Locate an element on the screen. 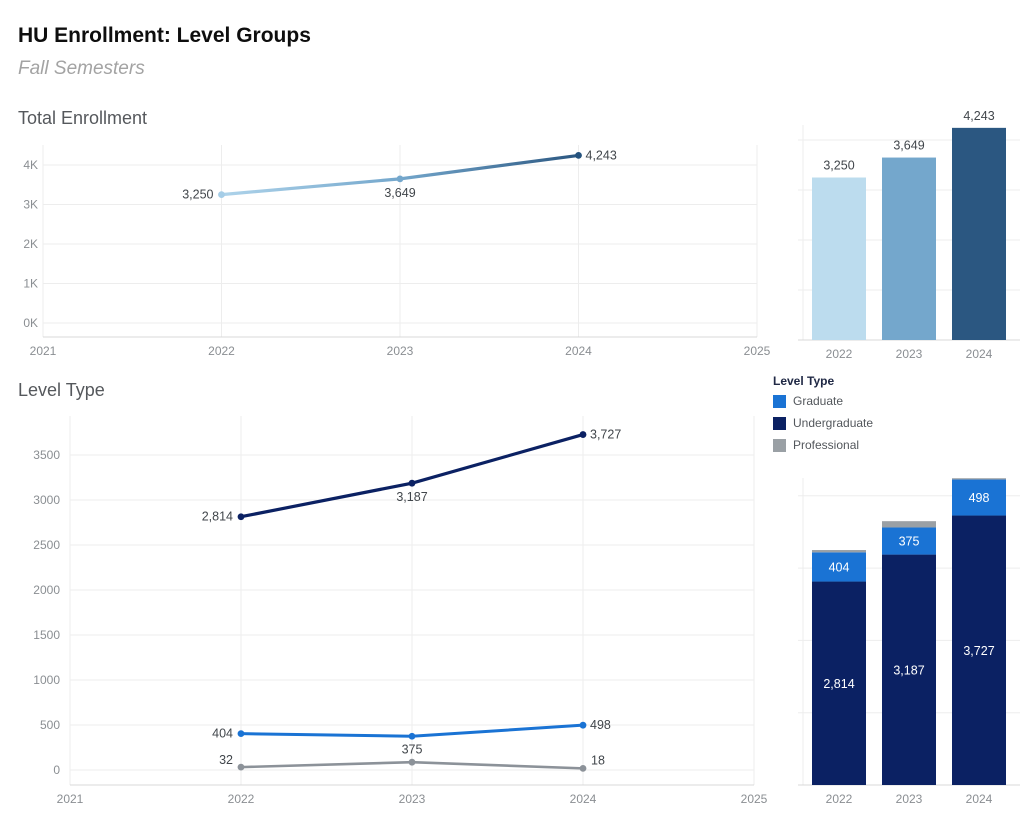 This screenshot has height=819, width=1024. legend-title: Level Type is located at coordinates (804, 381).